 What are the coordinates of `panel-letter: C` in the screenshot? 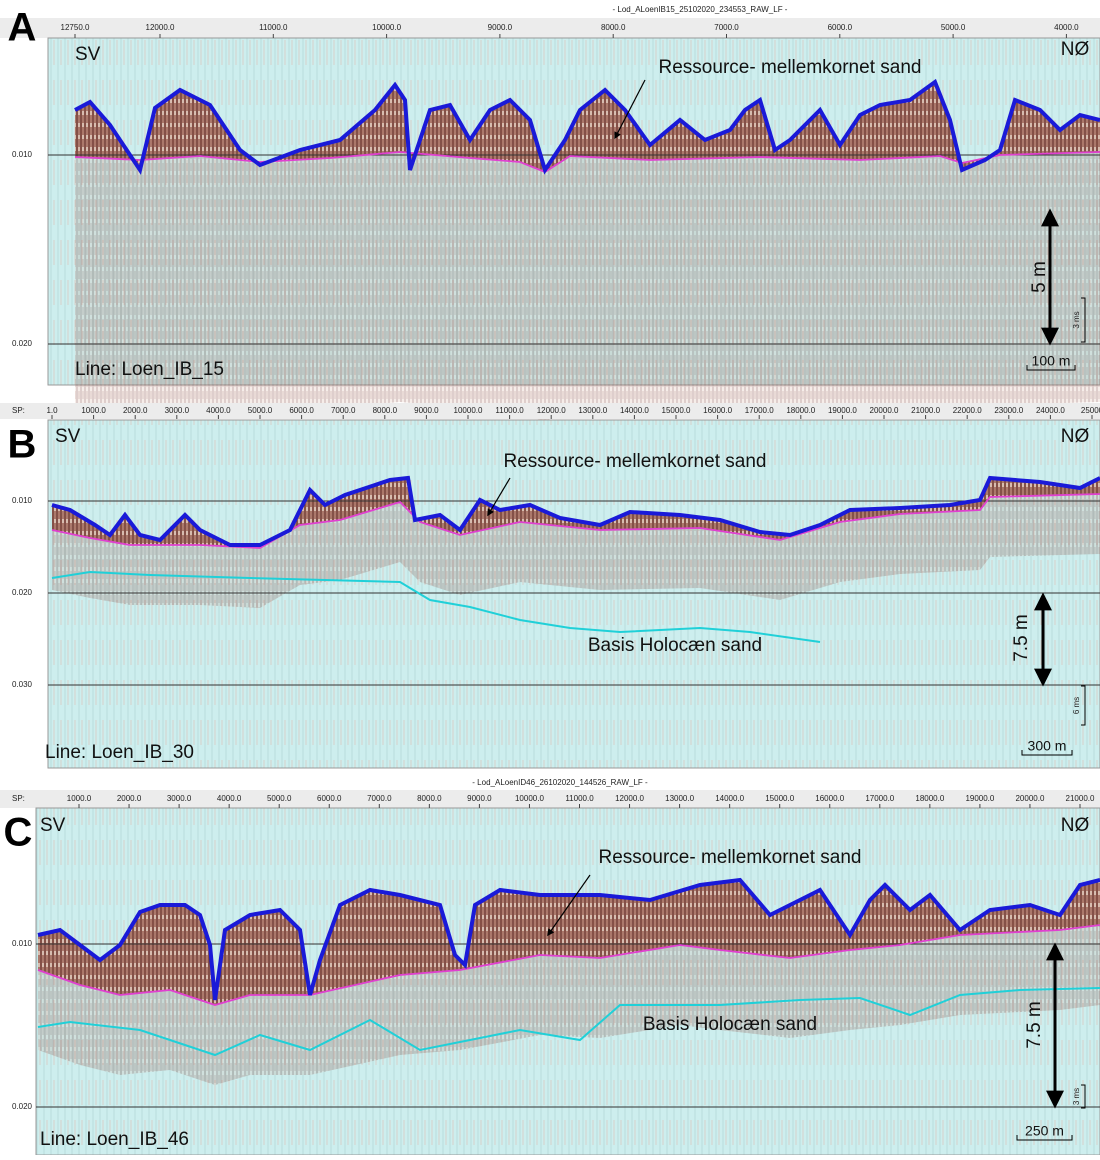 It's located at (18, 833).